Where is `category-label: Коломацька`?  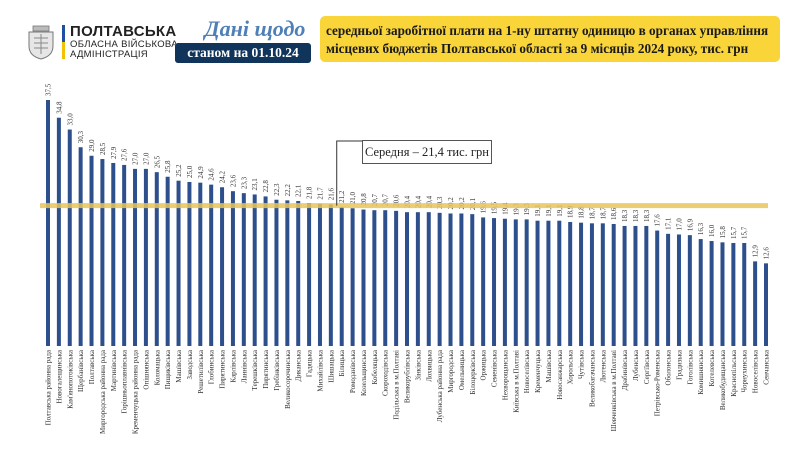 category-label: Коломацька is located at coordinates (157, 367).